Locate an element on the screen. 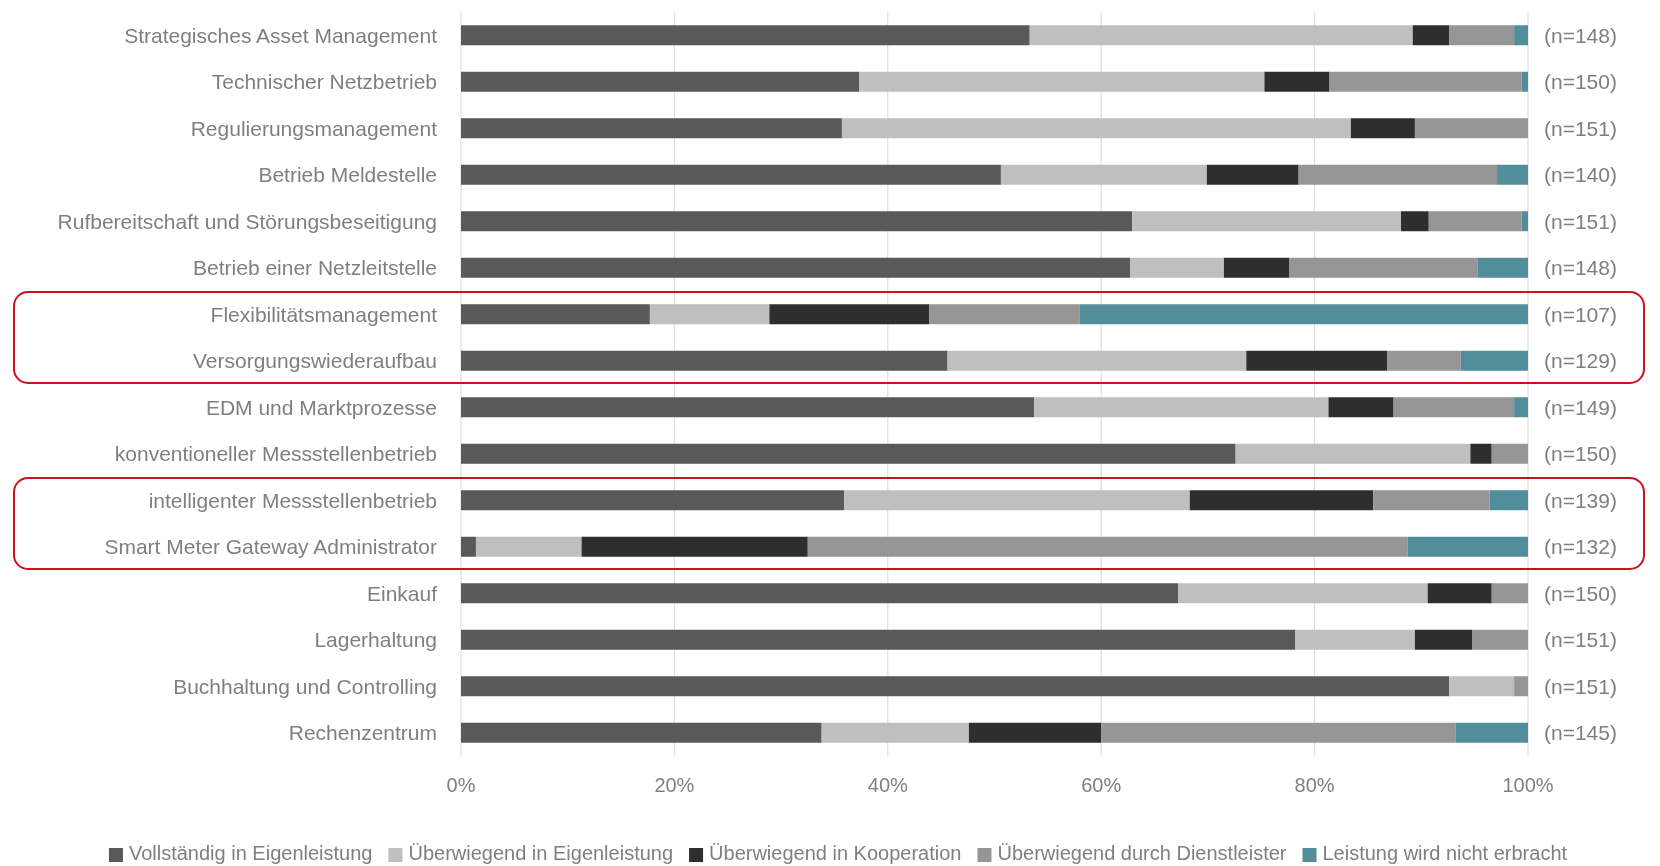 The width and height of the screenshot is (1660, 866). y-tick-label: Betrieb Meldestelle is located at coordinates (347, 175).